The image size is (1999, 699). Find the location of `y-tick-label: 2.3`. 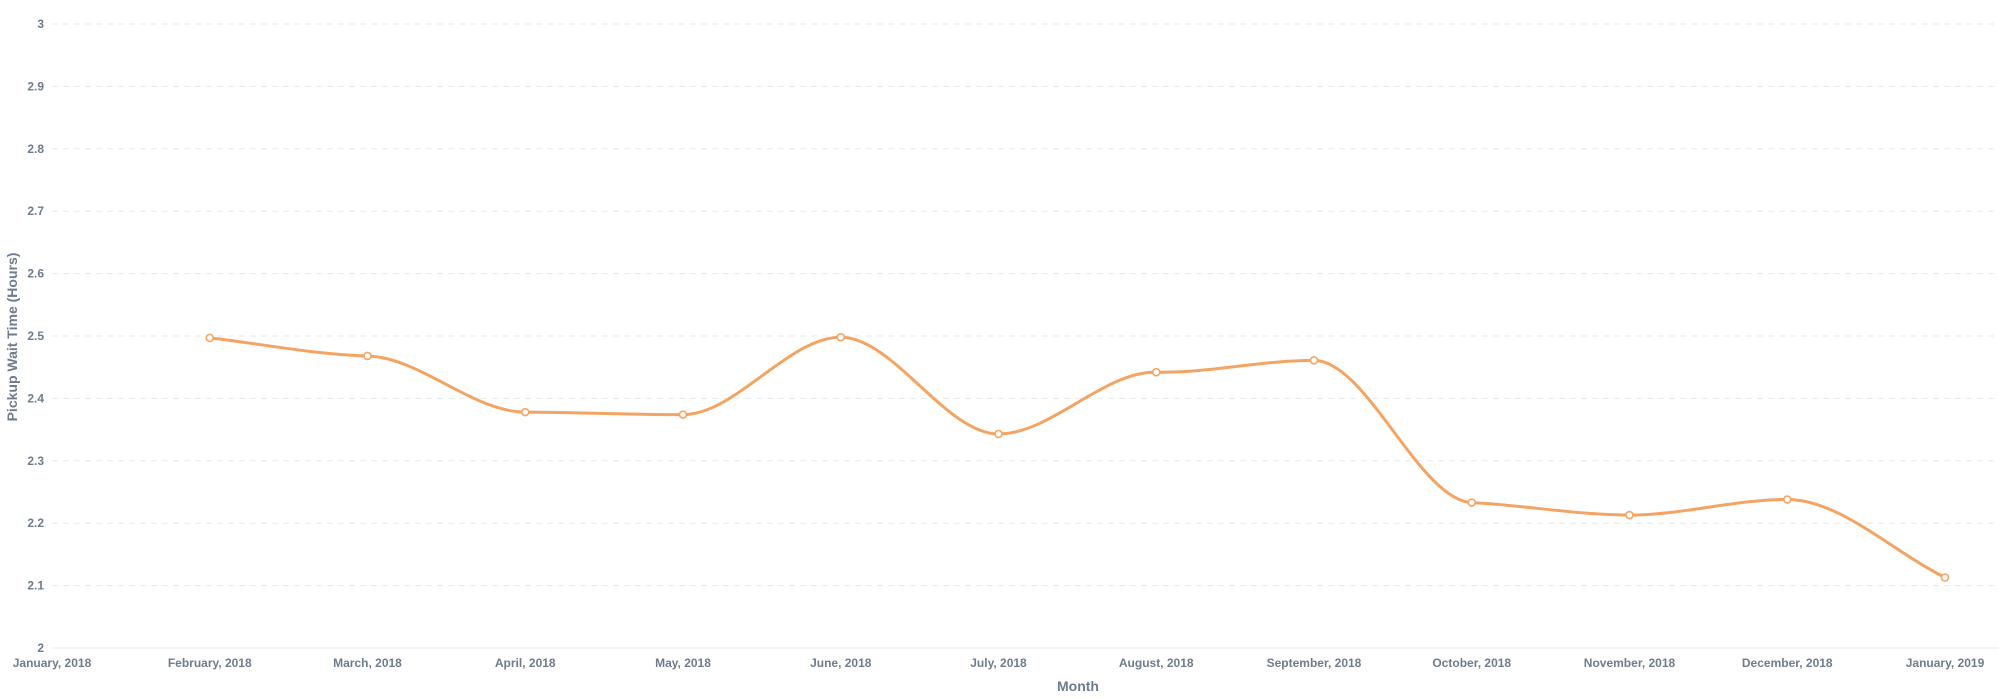

y-tick-label: 2.3 is located at coordinates (35, 461).